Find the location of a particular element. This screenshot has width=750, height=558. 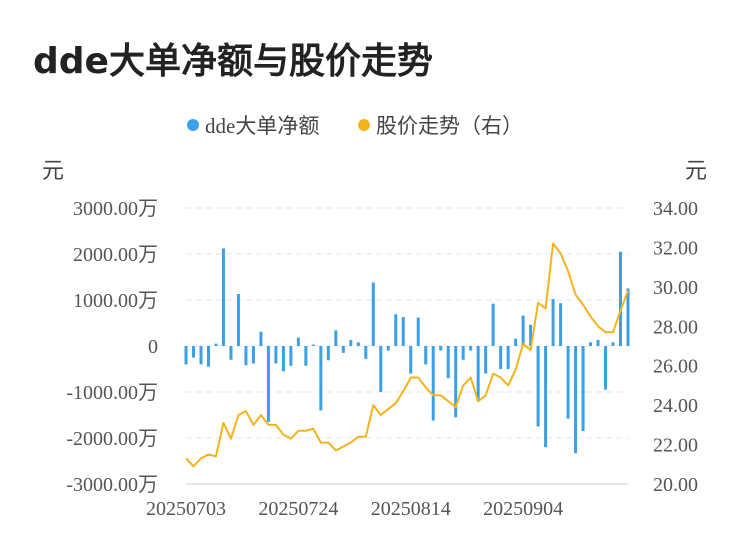

x-tick-label: 20250904 is located at coordinates (523, 509).